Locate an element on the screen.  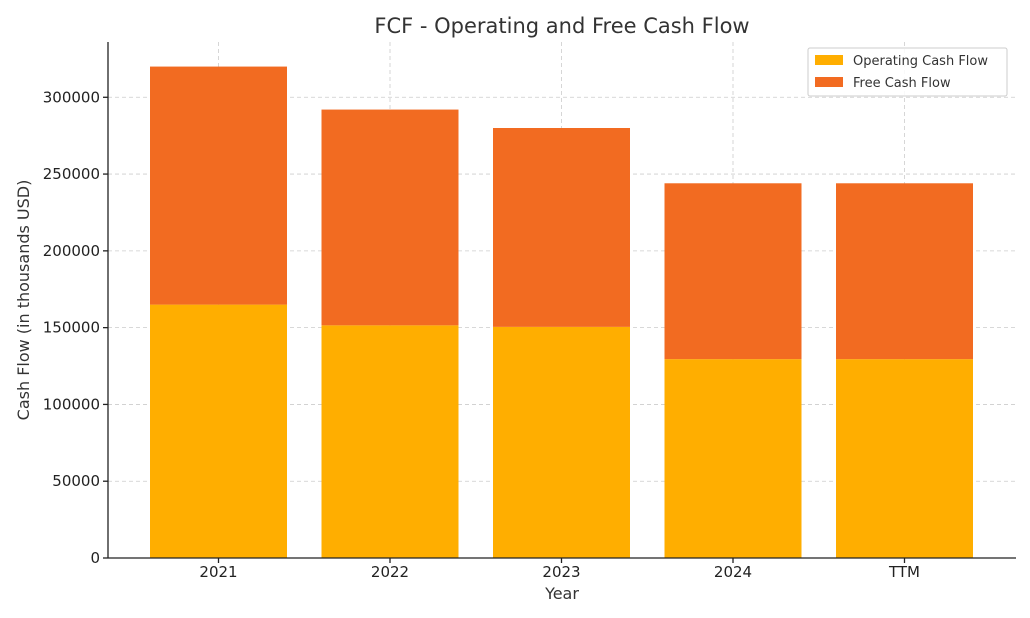
bar-free-2023 is located at coordinates (561, 227).